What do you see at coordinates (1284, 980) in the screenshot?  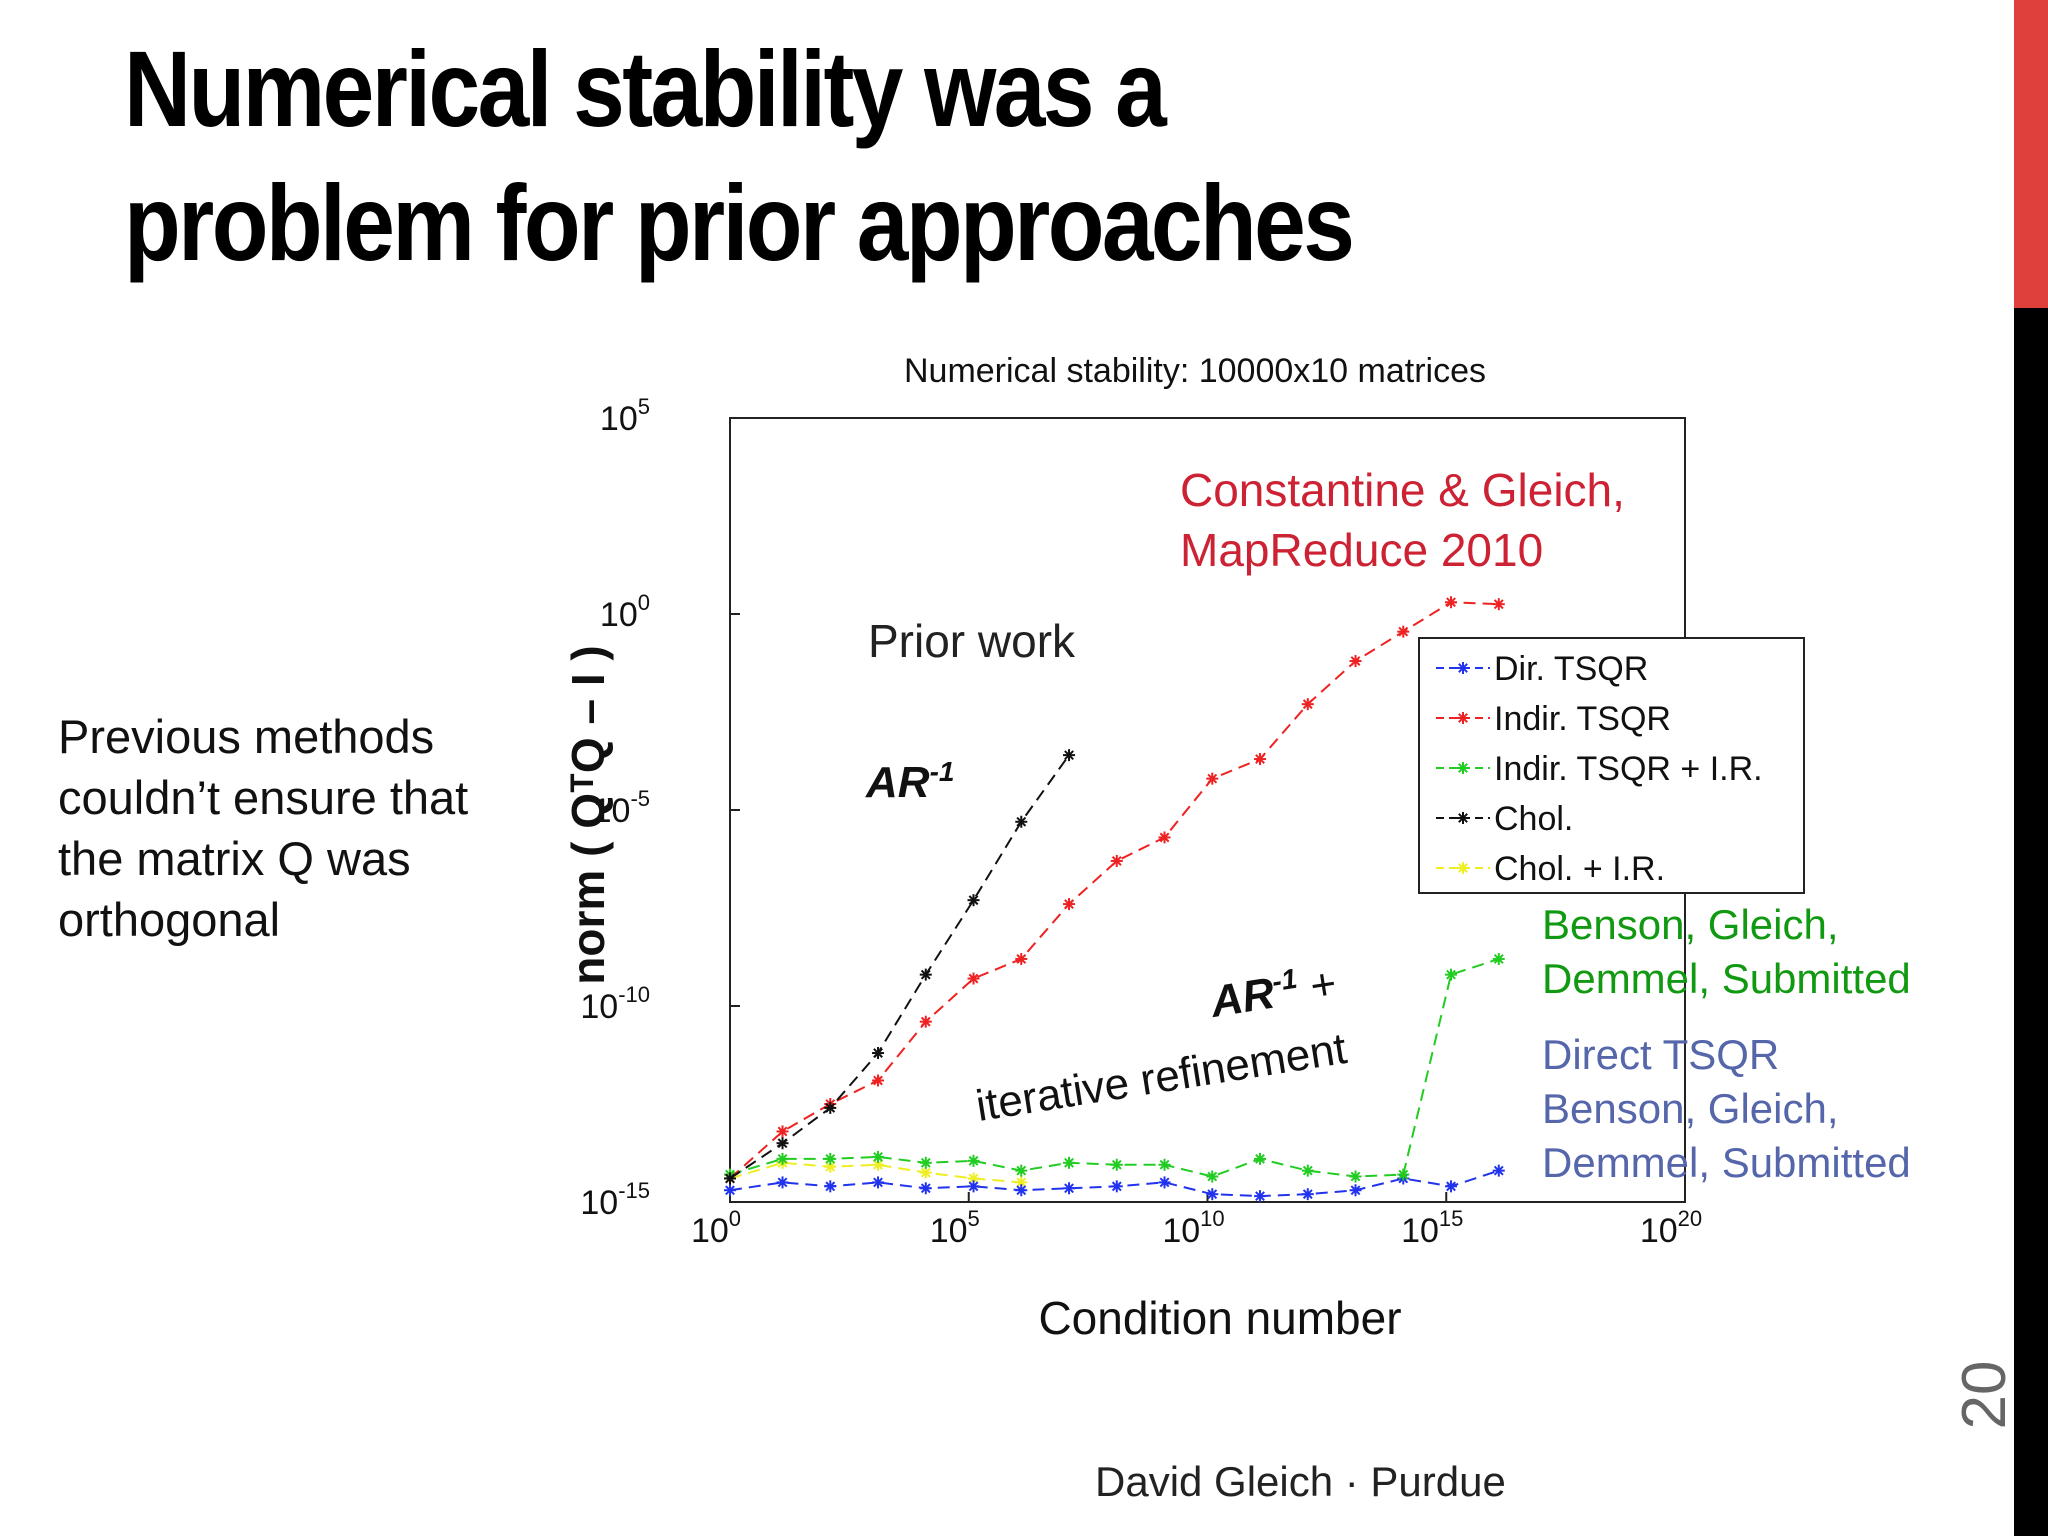 I see `annotation-ar-ir-sup: -1` at bounding box center [1284, 980].